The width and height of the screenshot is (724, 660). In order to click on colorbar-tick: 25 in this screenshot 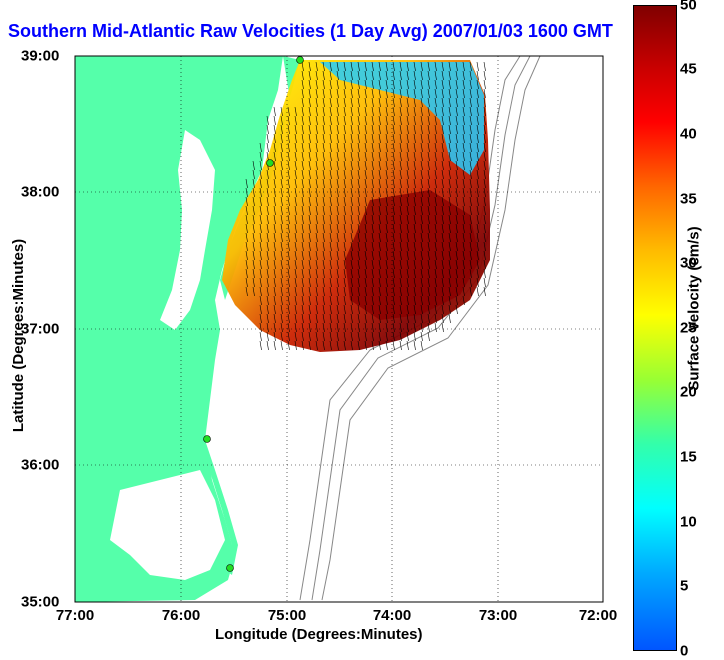, I will do `click(688, 328)`.